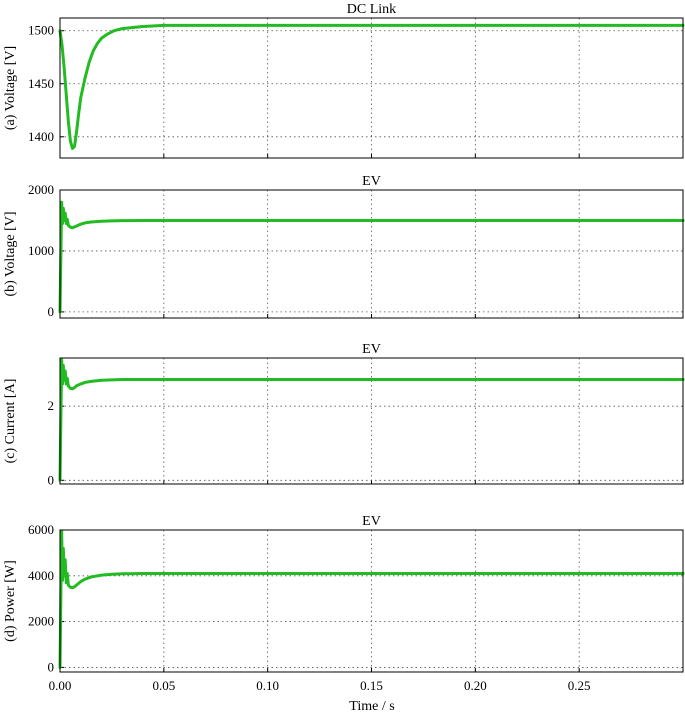 This screenshot has width=685, height=714. Describe the element at coordinates (371, 257) in the screenshot. I see `series-line` at that location.